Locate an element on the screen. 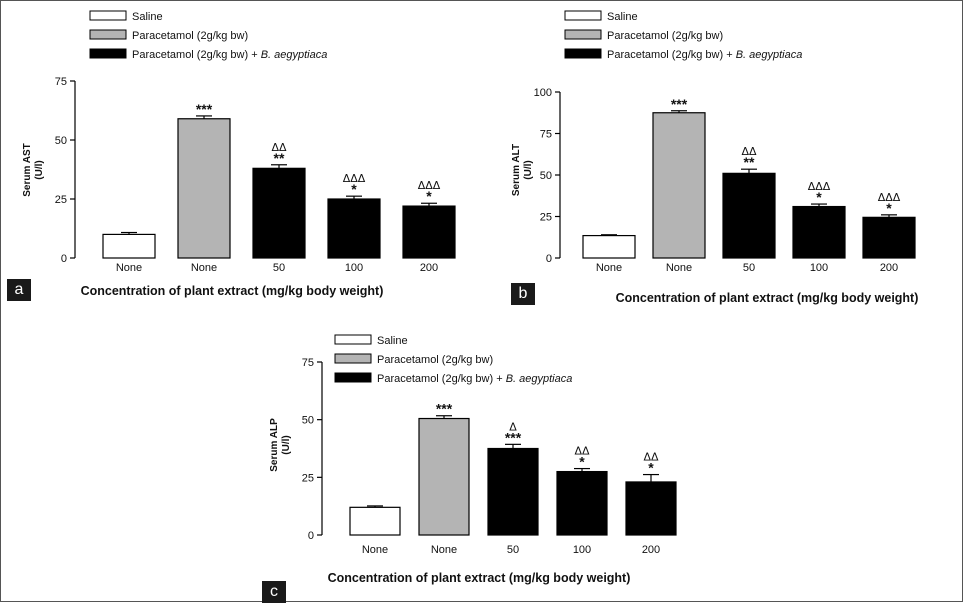 The image size is (965, 605). y-axis-label: Serum ALP(U/l) is located at coordinates (280, 445).